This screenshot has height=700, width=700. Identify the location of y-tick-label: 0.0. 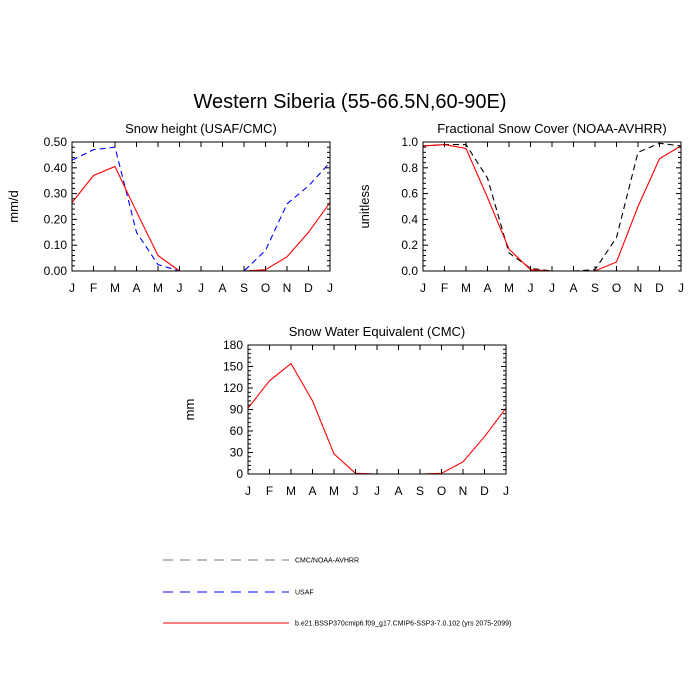
(409, 271).